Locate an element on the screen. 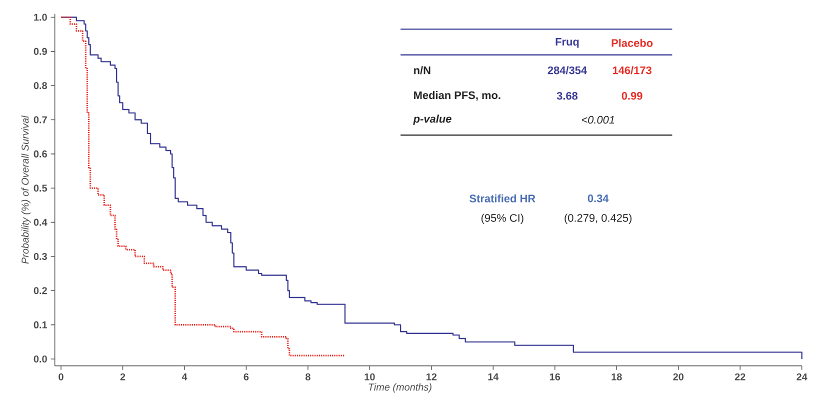 The image size is (822, 395). y-tick-label: 0.6 is located at coordinates (40, 154).